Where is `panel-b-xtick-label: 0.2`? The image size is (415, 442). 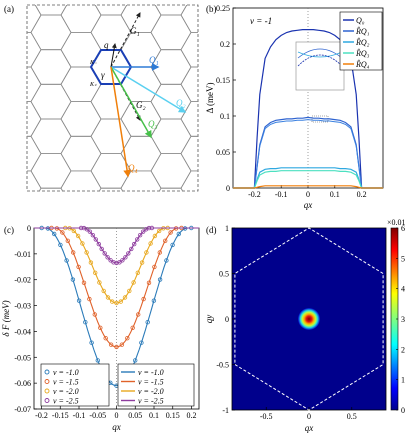 panel-b-xtick-label: 0.2 is located at coordinates (362, 194).